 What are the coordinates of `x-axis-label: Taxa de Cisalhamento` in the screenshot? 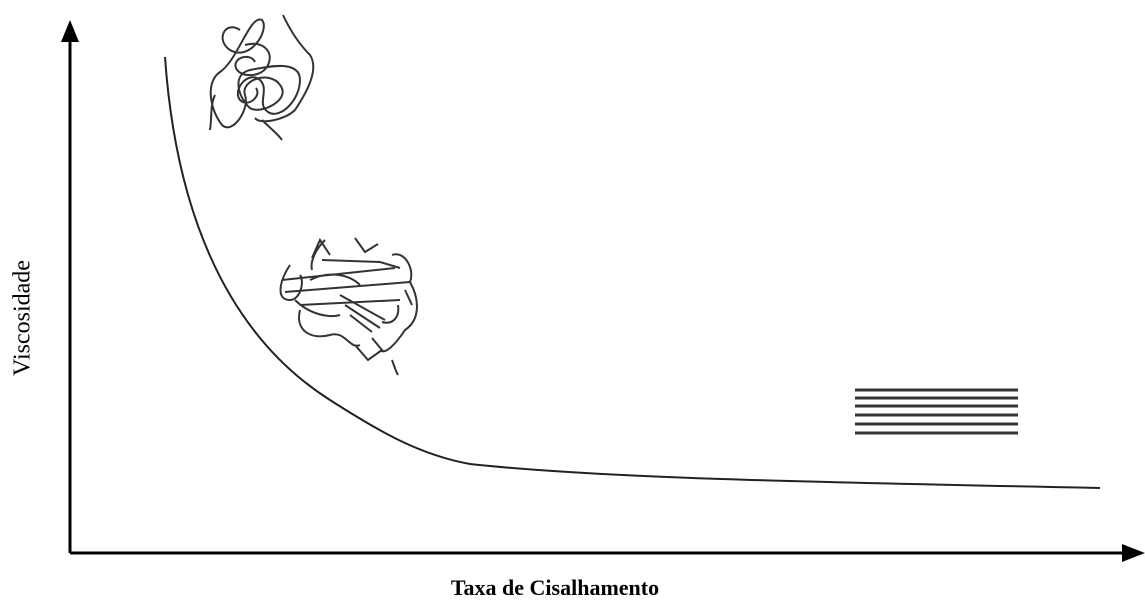 It's located at (555, 587).